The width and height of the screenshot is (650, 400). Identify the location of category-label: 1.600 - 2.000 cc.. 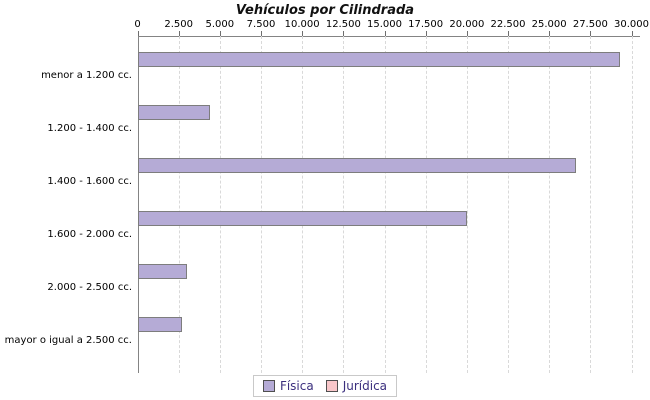
(89, 234).